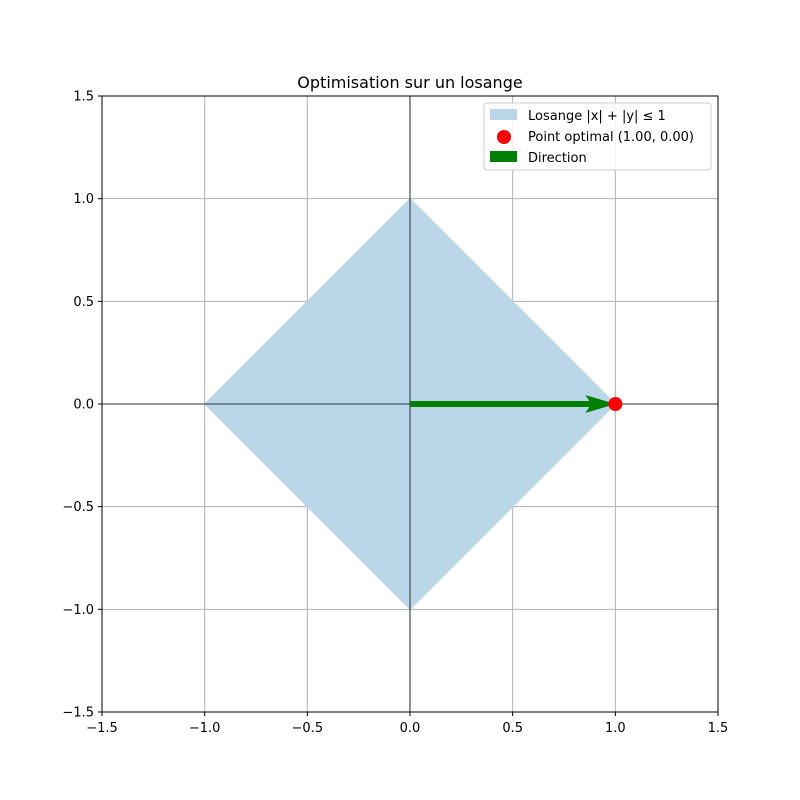 The image size is (800, 800). Describe the element at coordinates (503, 156) in the screenshot. I see `legend-swatch-arrow` at that location.